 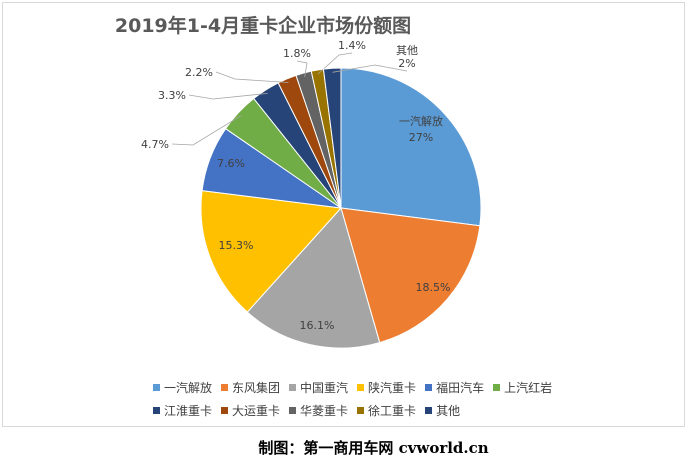 What do you see at coordinates (421, 121) in the screenshot?
I see `slice-name-label: 一汽解放` at bounding box center [421, 121].